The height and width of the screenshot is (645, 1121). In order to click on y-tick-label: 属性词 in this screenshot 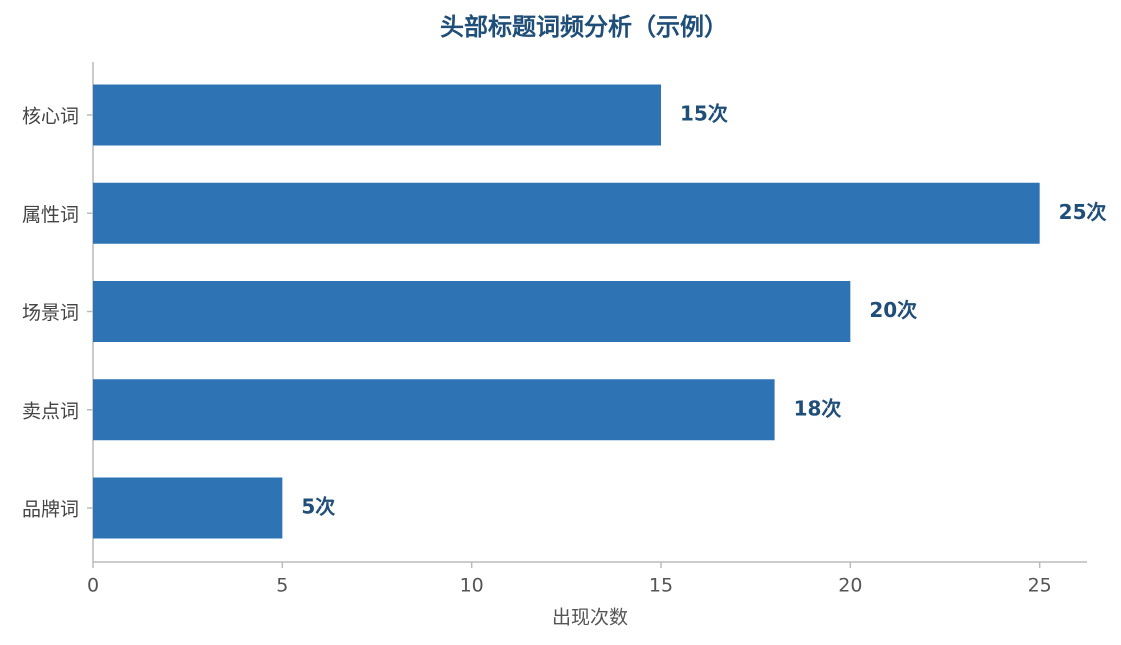, I will do `click(50, 215)`.